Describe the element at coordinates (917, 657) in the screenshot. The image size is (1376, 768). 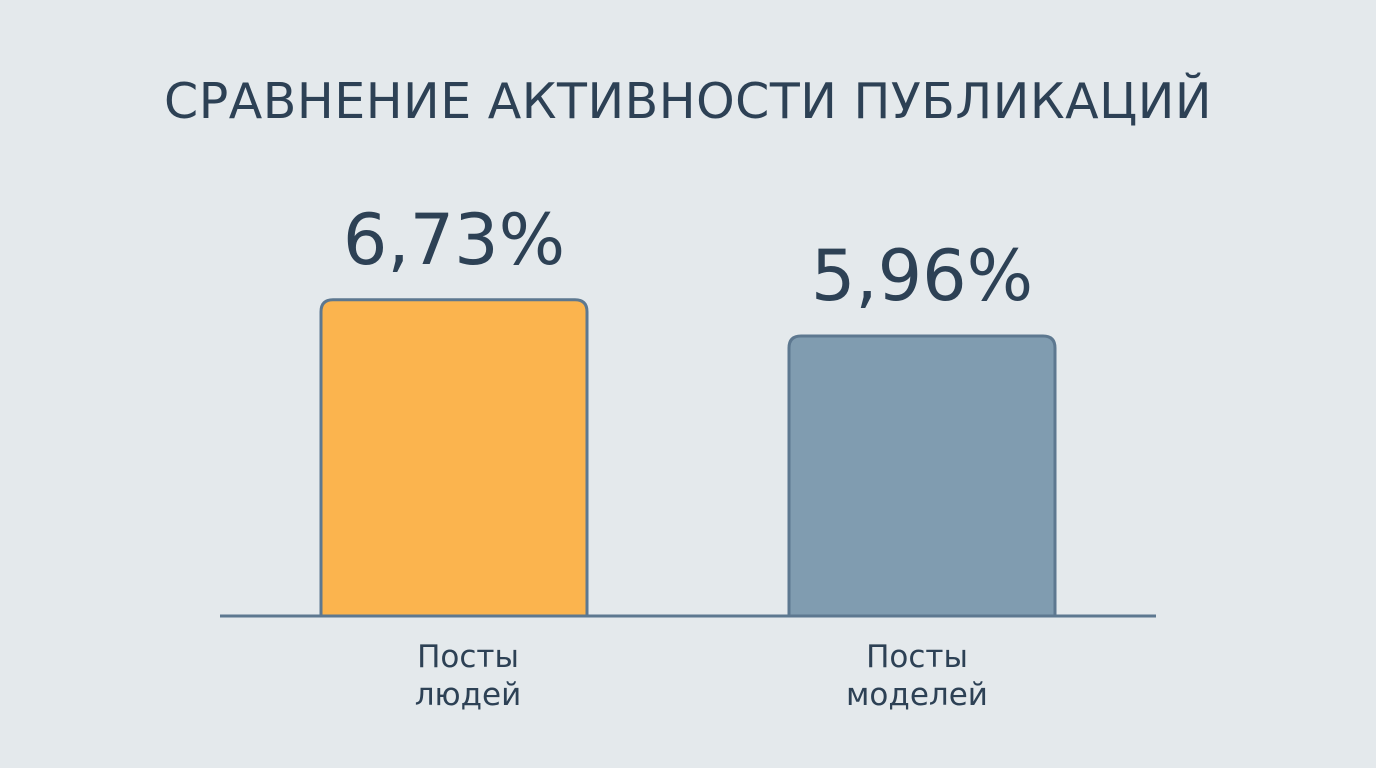
I see `category-label-2-line-1: Посты` at that location.